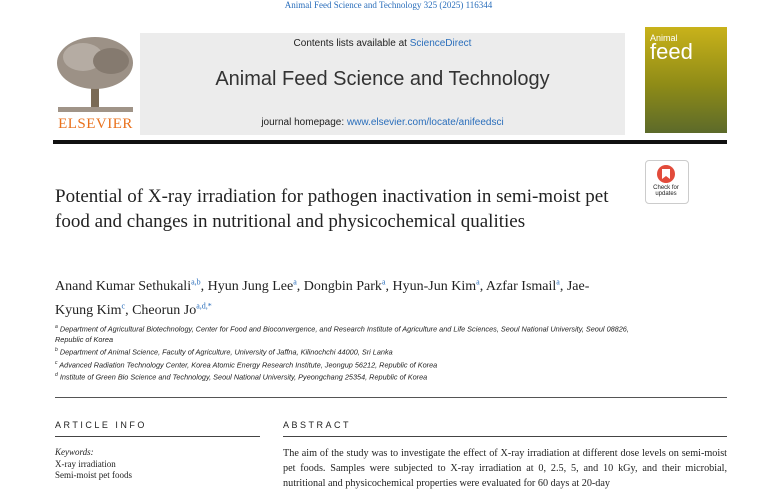  What do you see at coordinates (342, 286) in the screenshot?
I see `author-name: Dongbin Park` at bounding box center [342, 286].